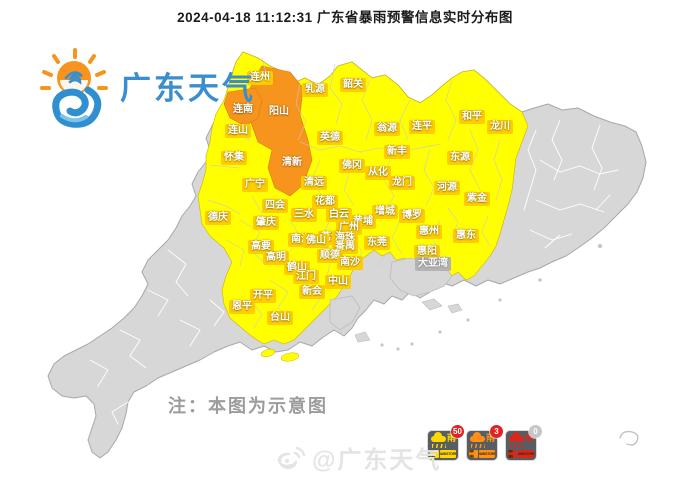 The width and height of the screenshot is (690, 479). What do you see at coordinates (188, 88) in the screenshot?
I see `logo-text: 广东天气` at bounding box center [188, 88].